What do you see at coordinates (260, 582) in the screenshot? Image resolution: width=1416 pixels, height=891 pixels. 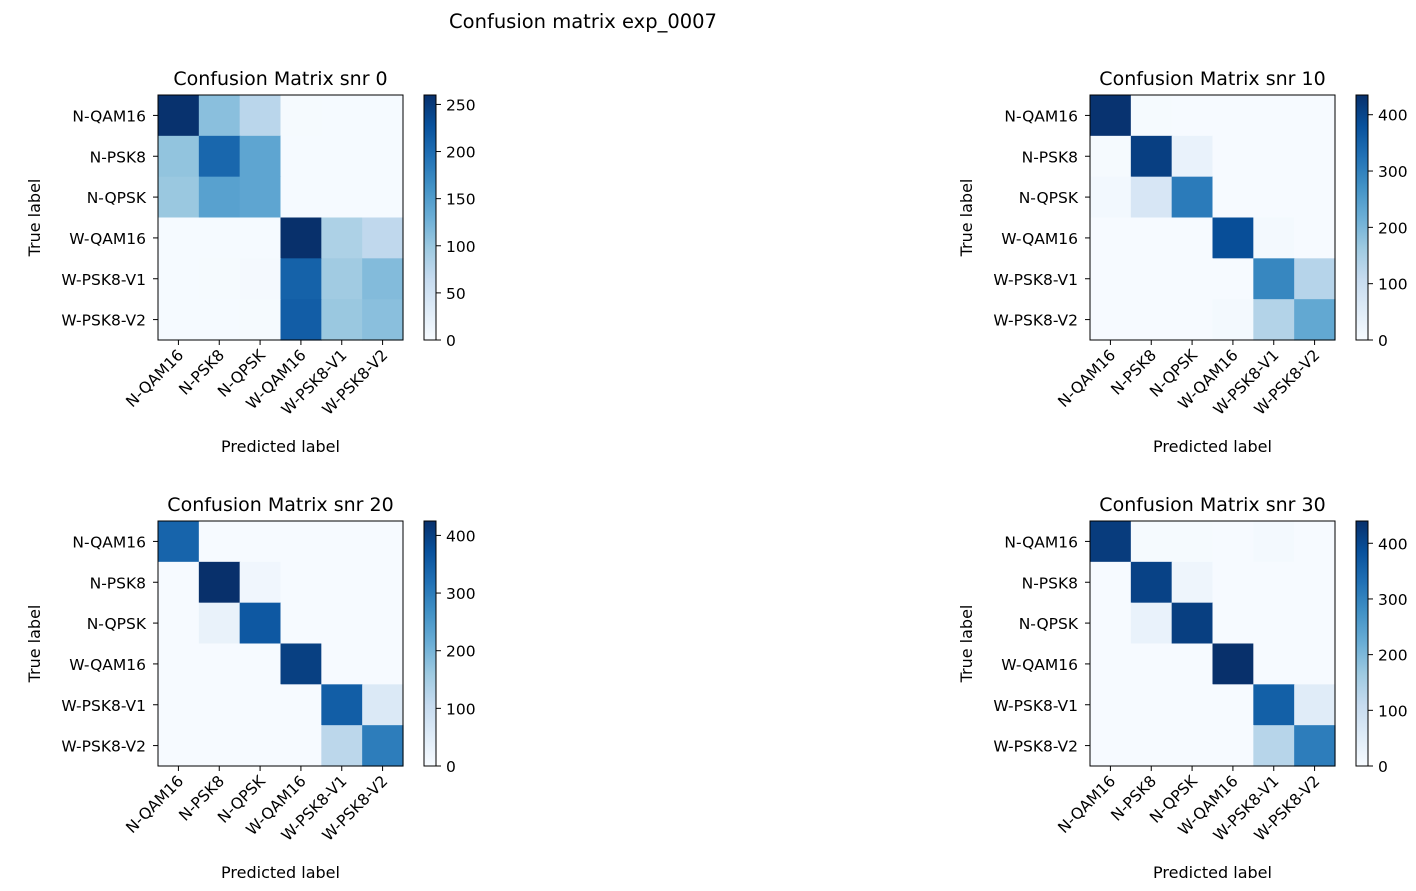 I see `heatmap-cell-r1-c2` at bounding box center [260, 582].